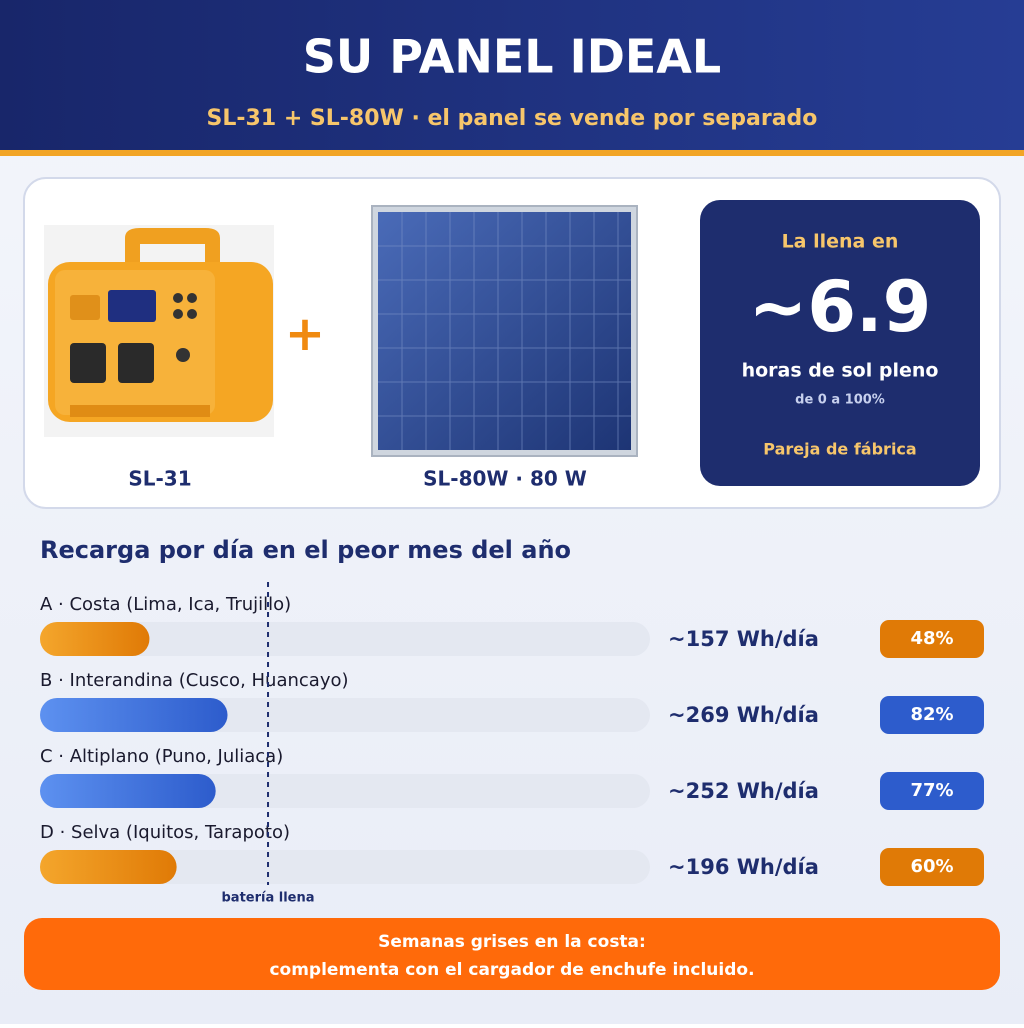  Describe the element at coordinates (512, 942) in the screenshot. I see `footer-line: Semanas grises en la costa:` at that location.